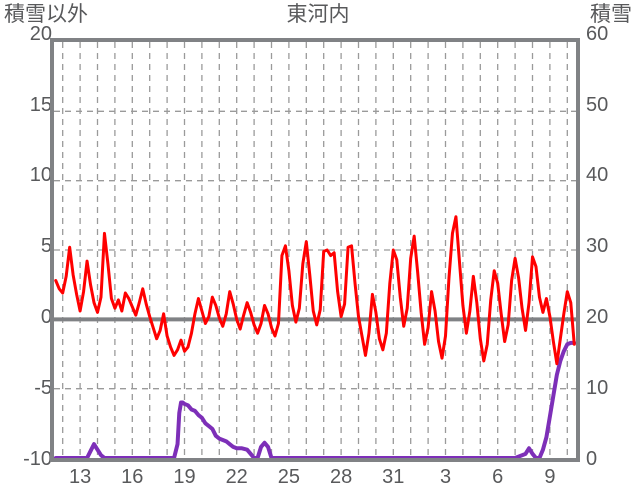 This screenshot has height=501, width=636. I want to click on right-tick-0: 0, so click(592, 459).